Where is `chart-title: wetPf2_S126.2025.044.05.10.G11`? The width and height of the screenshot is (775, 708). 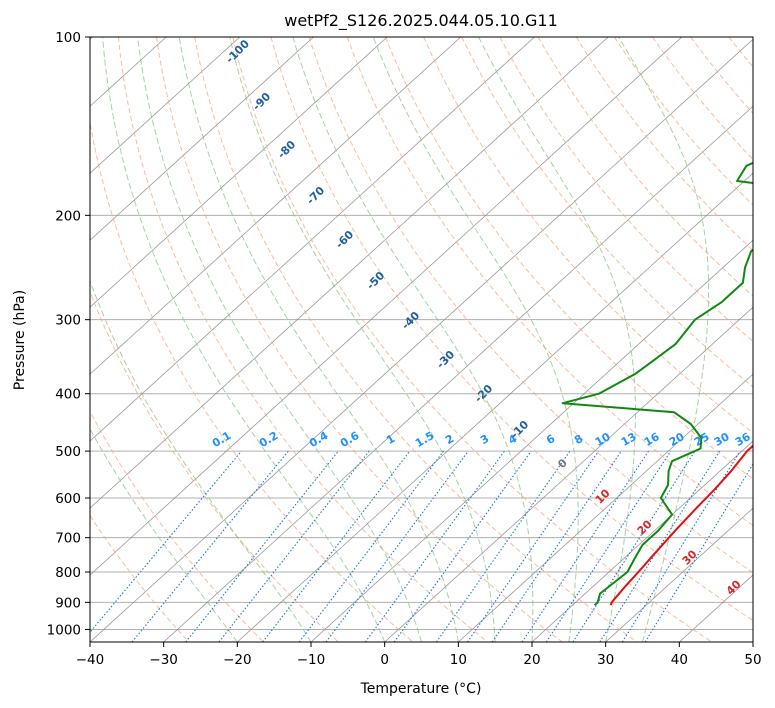
chart-title: wetPf2_S126.2025.044.05.10.G11 is located at coordinates (421, 21).